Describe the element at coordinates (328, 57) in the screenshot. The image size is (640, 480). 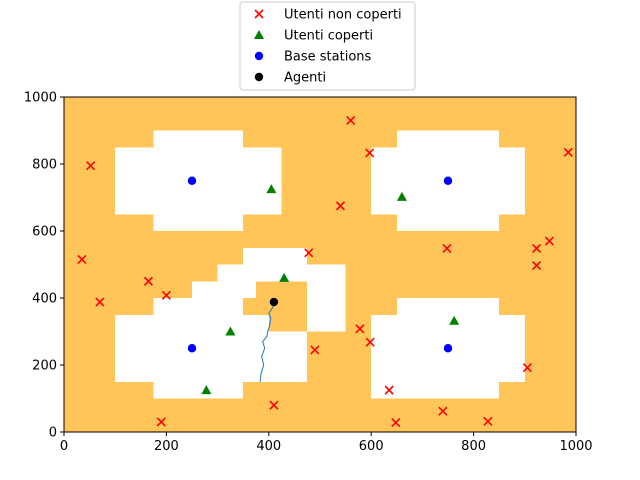
I see `legend-base-stations-label: Base stations` at that location.